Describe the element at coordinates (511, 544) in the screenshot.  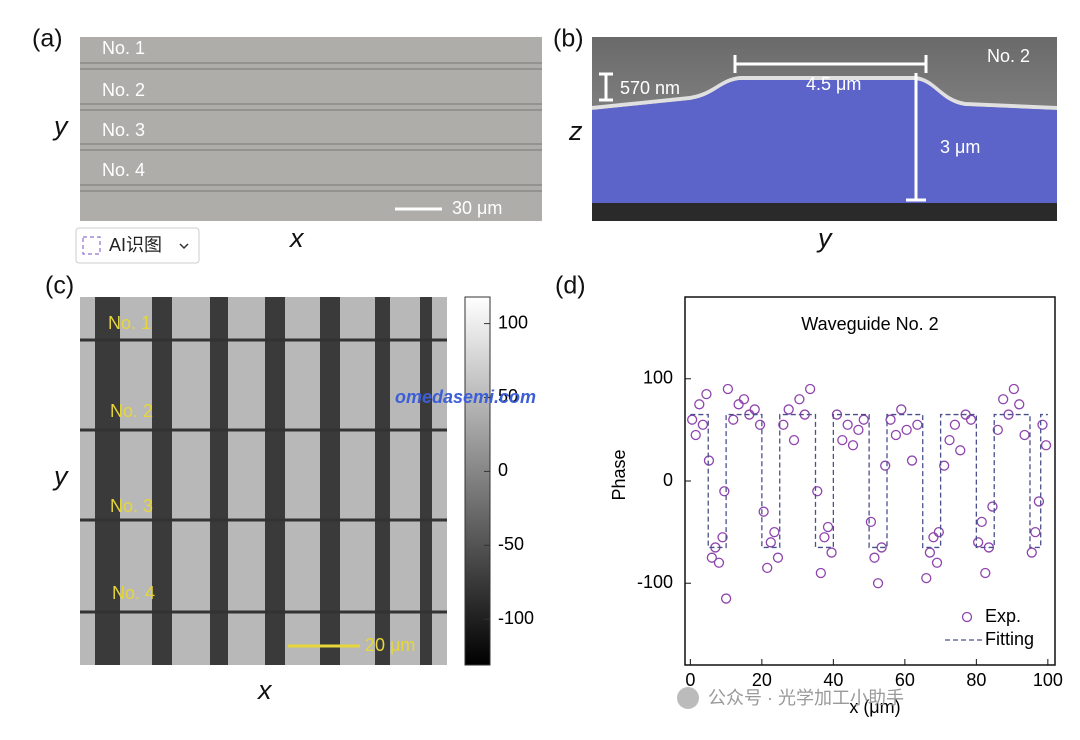
I see `colorbar-tick-label: -50` at that location.